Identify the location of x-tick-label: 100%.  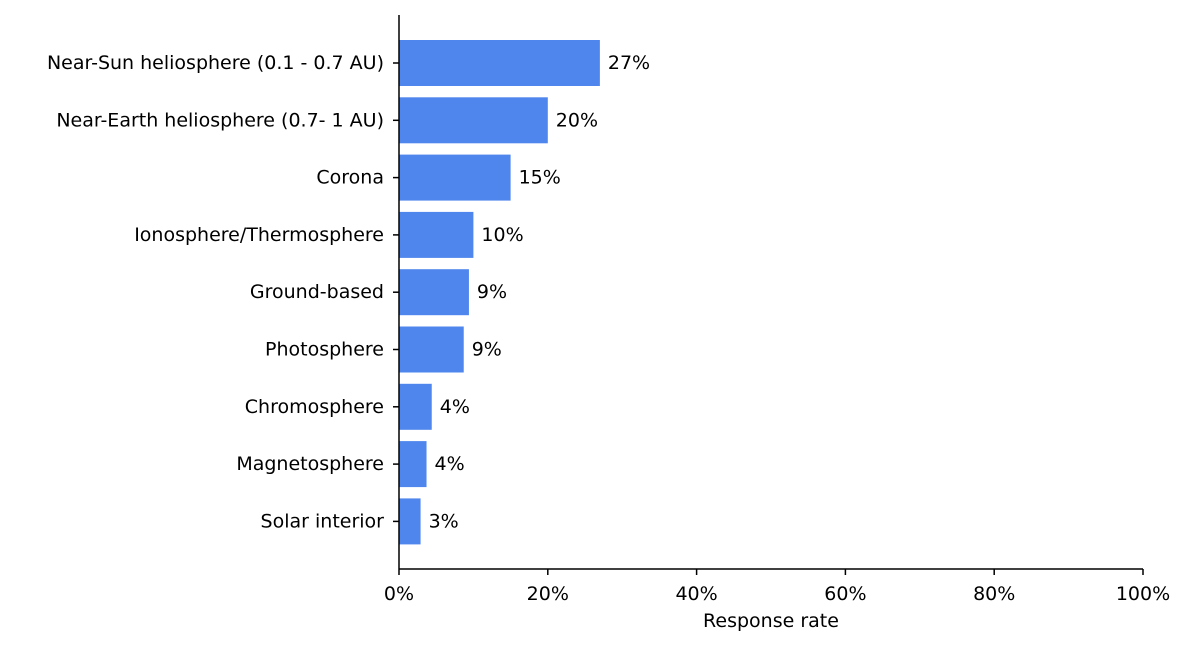
(1143, 594).